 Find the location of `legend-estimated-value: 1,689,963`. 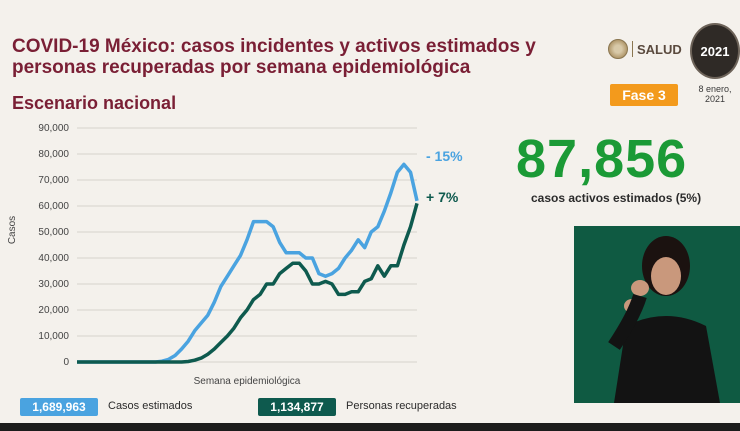

legend-estimated-value: 1,689,963 is located at coordinates (59, 407).